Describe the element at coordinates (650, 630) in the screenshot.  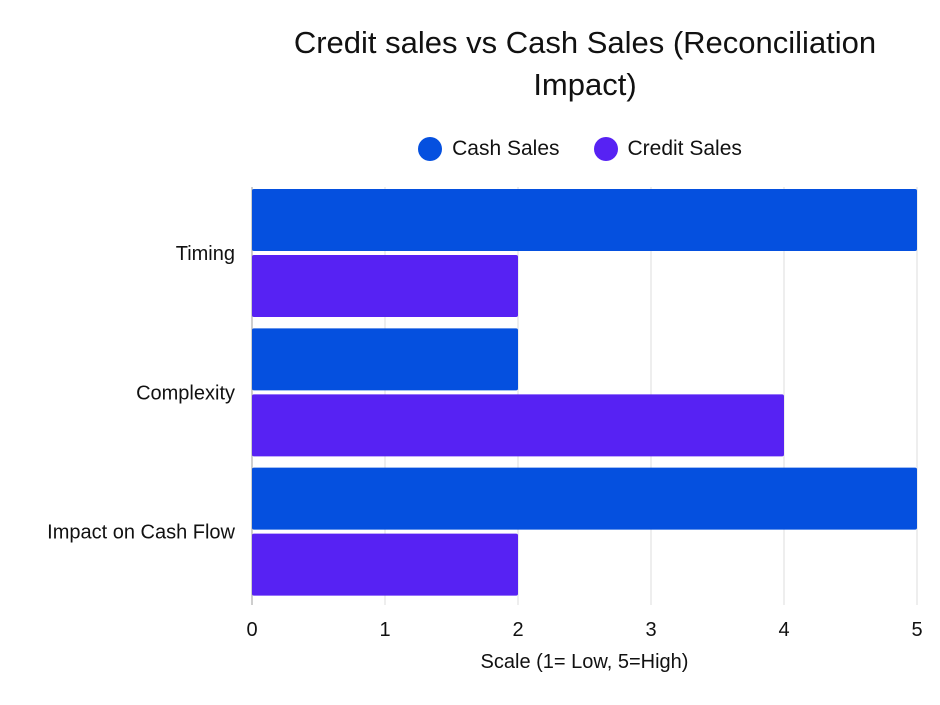
I see `x-tick-label: 3` at that location.